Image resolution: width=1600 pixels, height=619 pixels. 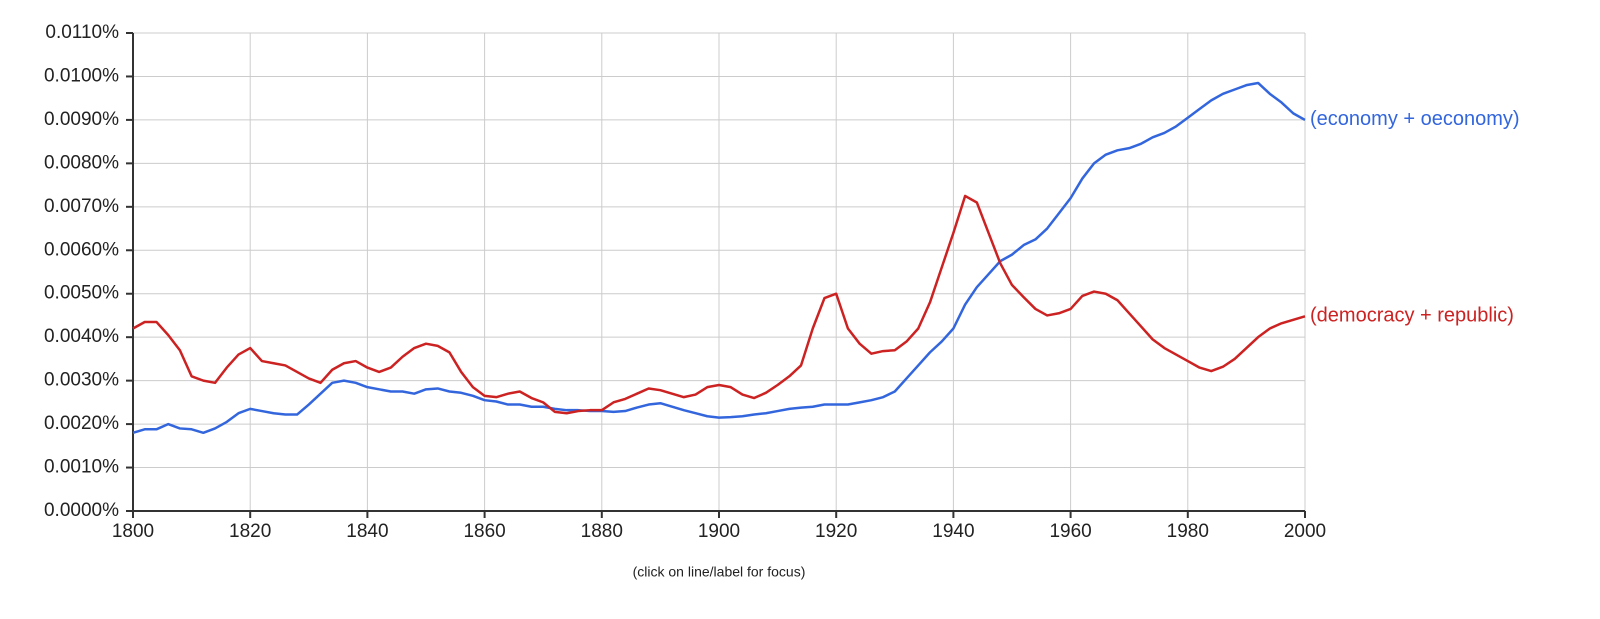 What do you see at coordinates (81, 380) in the screenshot?
I see `y-tick-label: 0.0030%` at bounding box center [81, 380].